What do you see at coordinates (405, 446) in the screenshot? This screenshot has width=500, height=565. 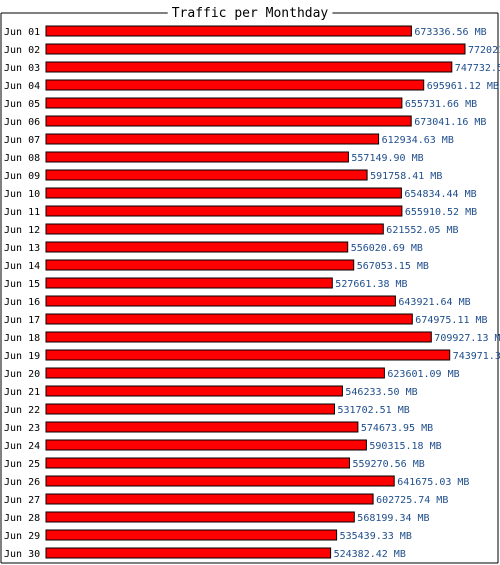 I see `value-label: 590315.18 MB` at bounding box center [405, 446].